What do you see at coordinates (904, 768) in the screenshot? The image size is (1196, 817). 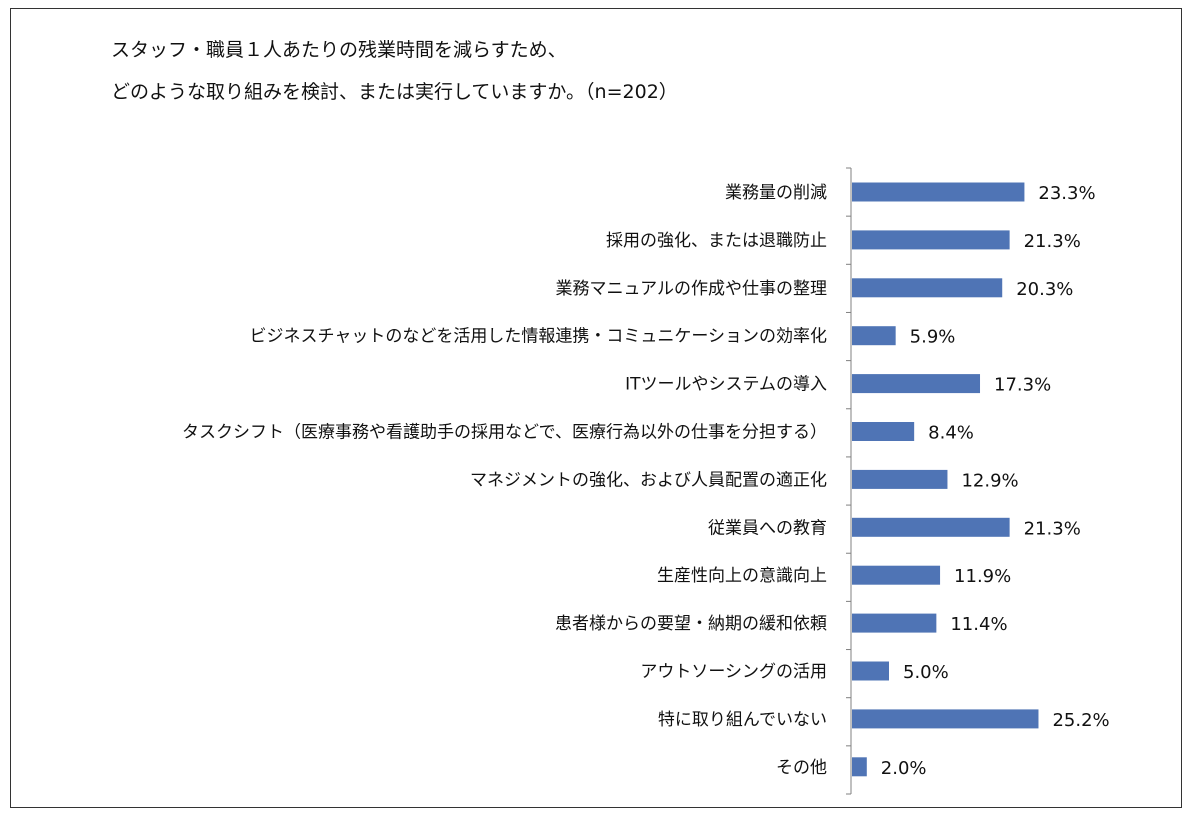 I see `value-label: 2.0%` at bounding box center [904, 768].